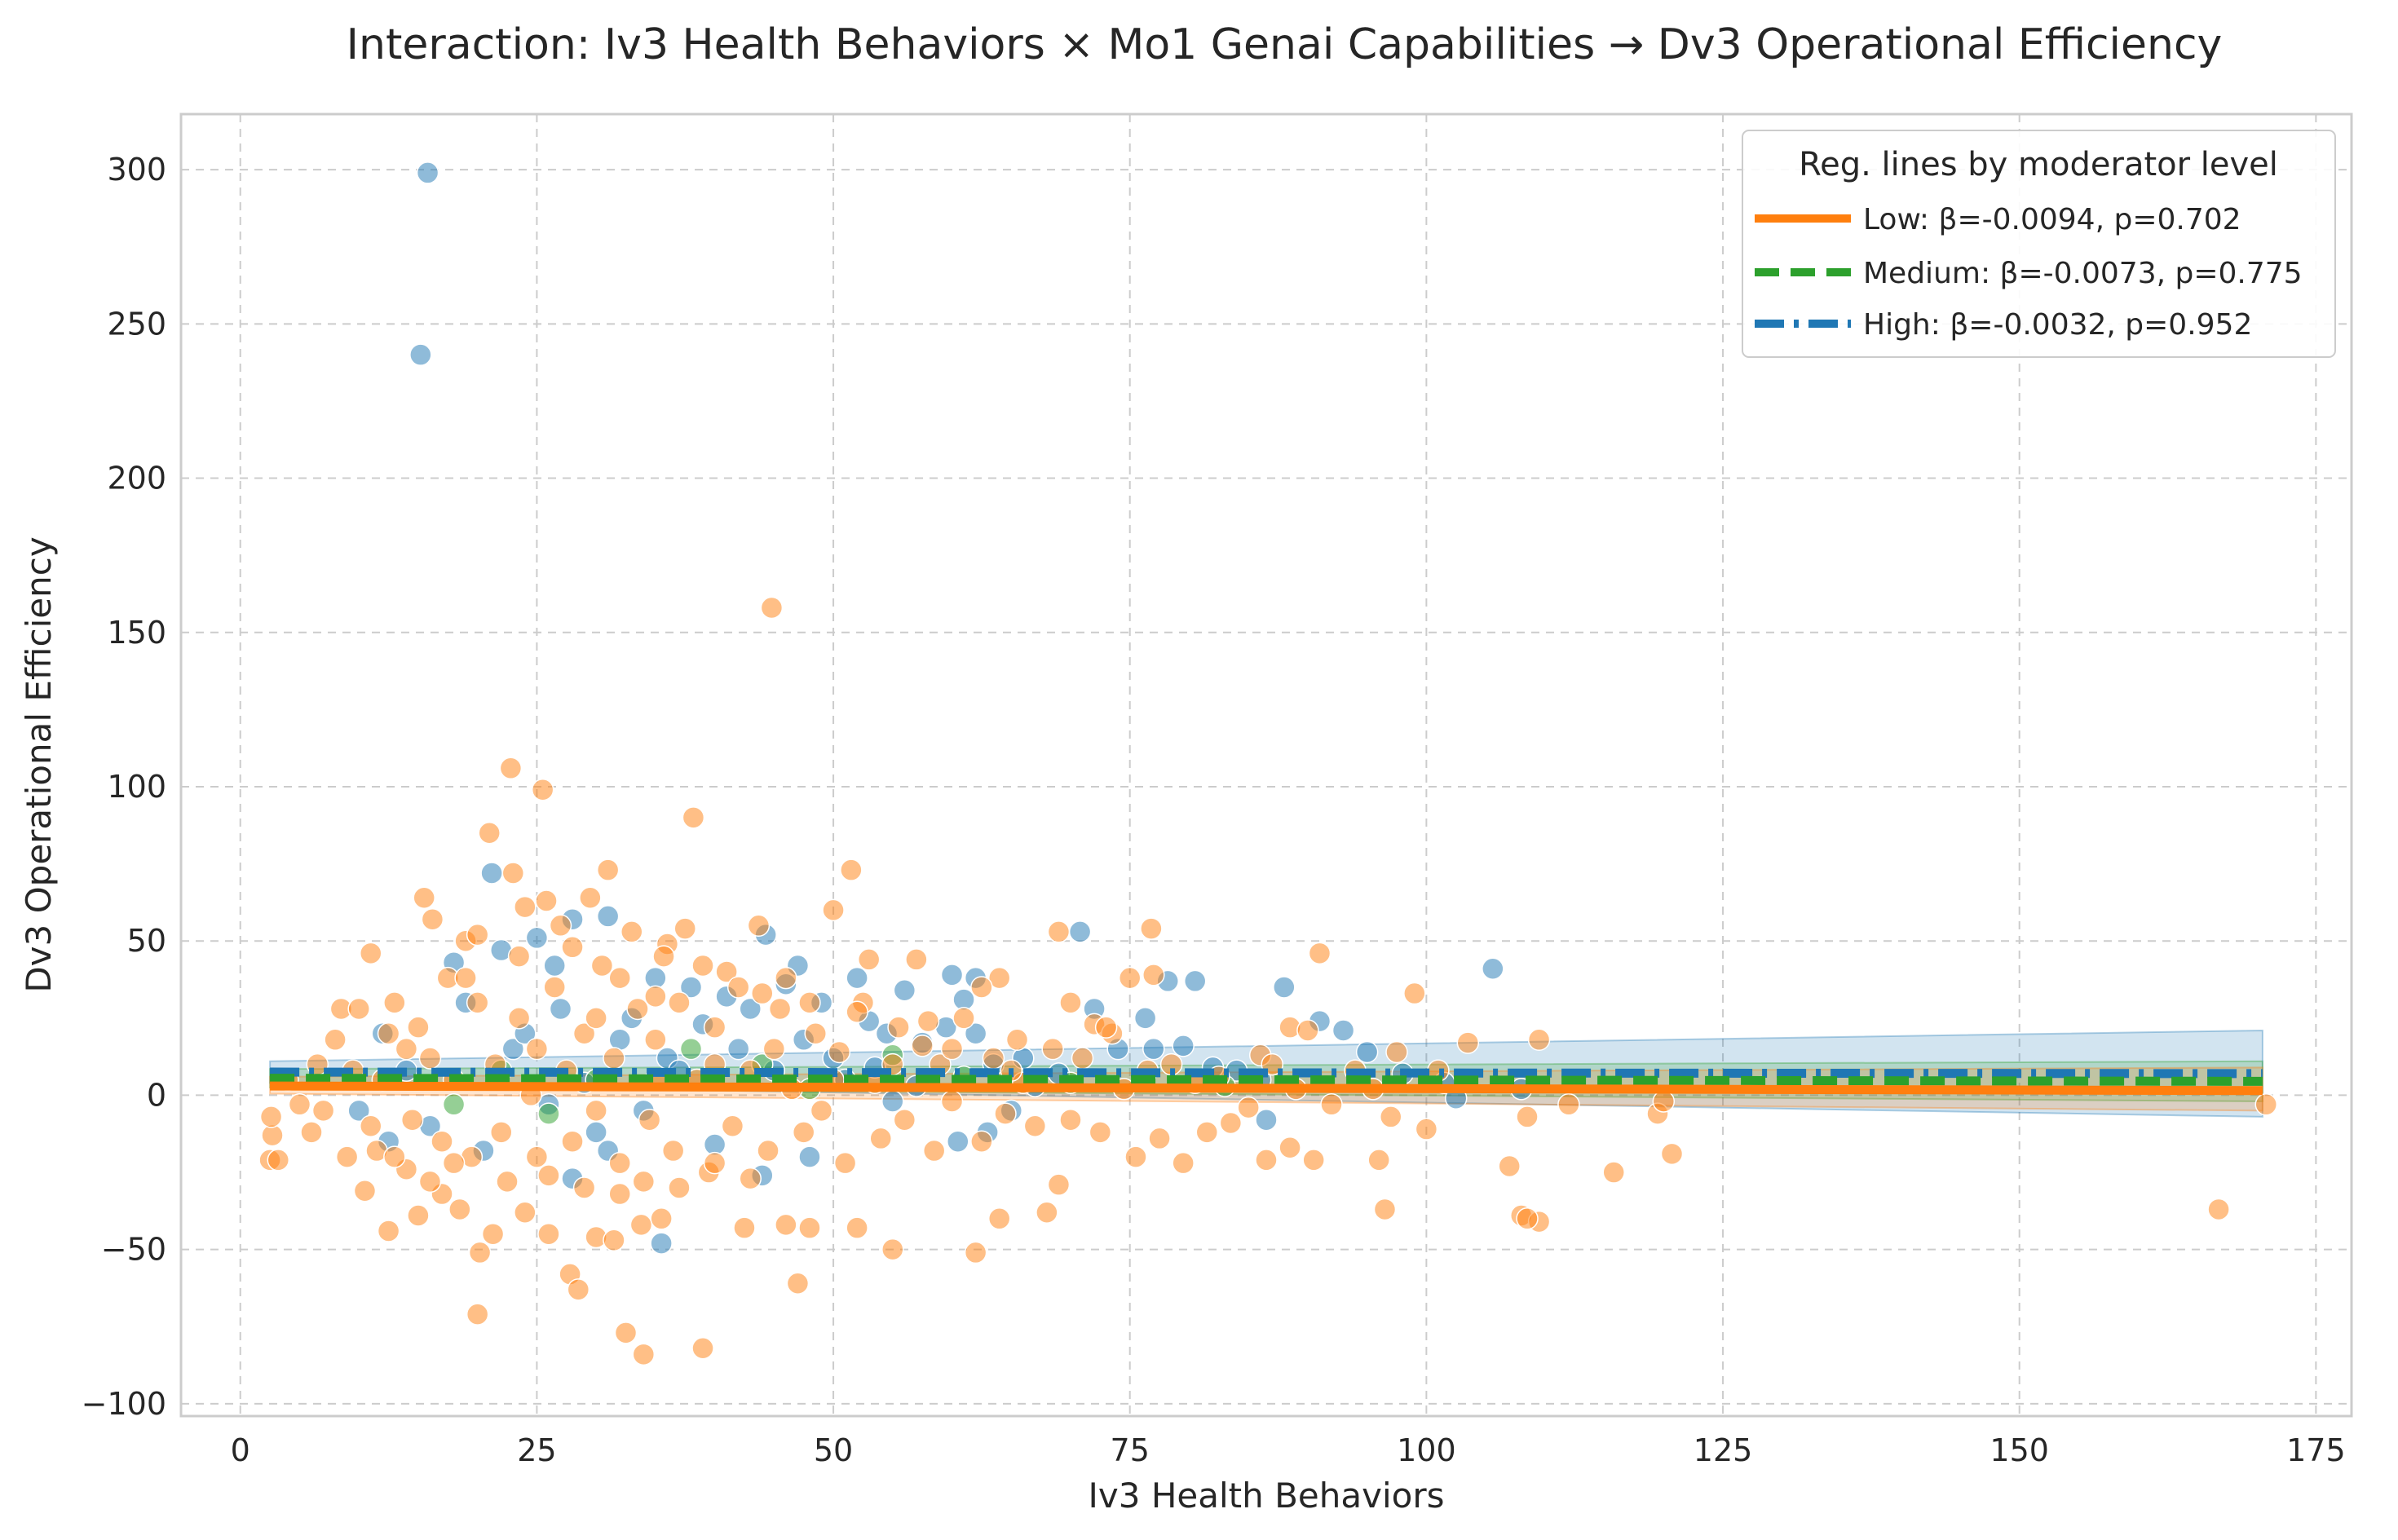 Image resolution: width=2398 pixels, height=1540 pixels. What do you see at coordinates (2019, 1450) in the screenshot?
I see `x-tick-label: 150` at bounding box center [2019, 1450].